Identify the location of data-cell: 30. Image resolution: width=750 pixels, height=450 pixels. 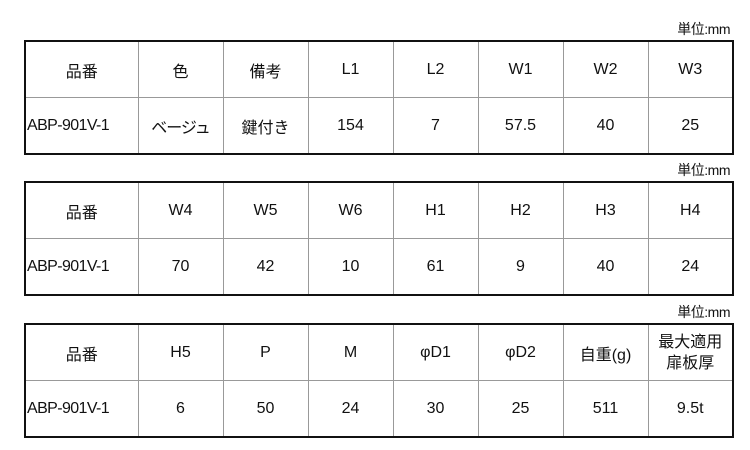
(435, 409).